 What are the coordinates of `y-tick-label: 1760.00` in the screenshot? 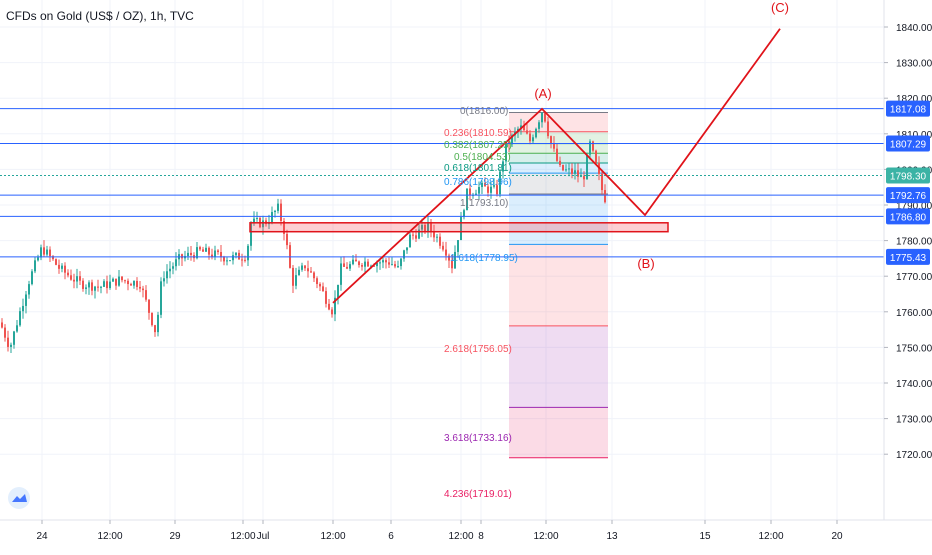 It's located at (914, 313).